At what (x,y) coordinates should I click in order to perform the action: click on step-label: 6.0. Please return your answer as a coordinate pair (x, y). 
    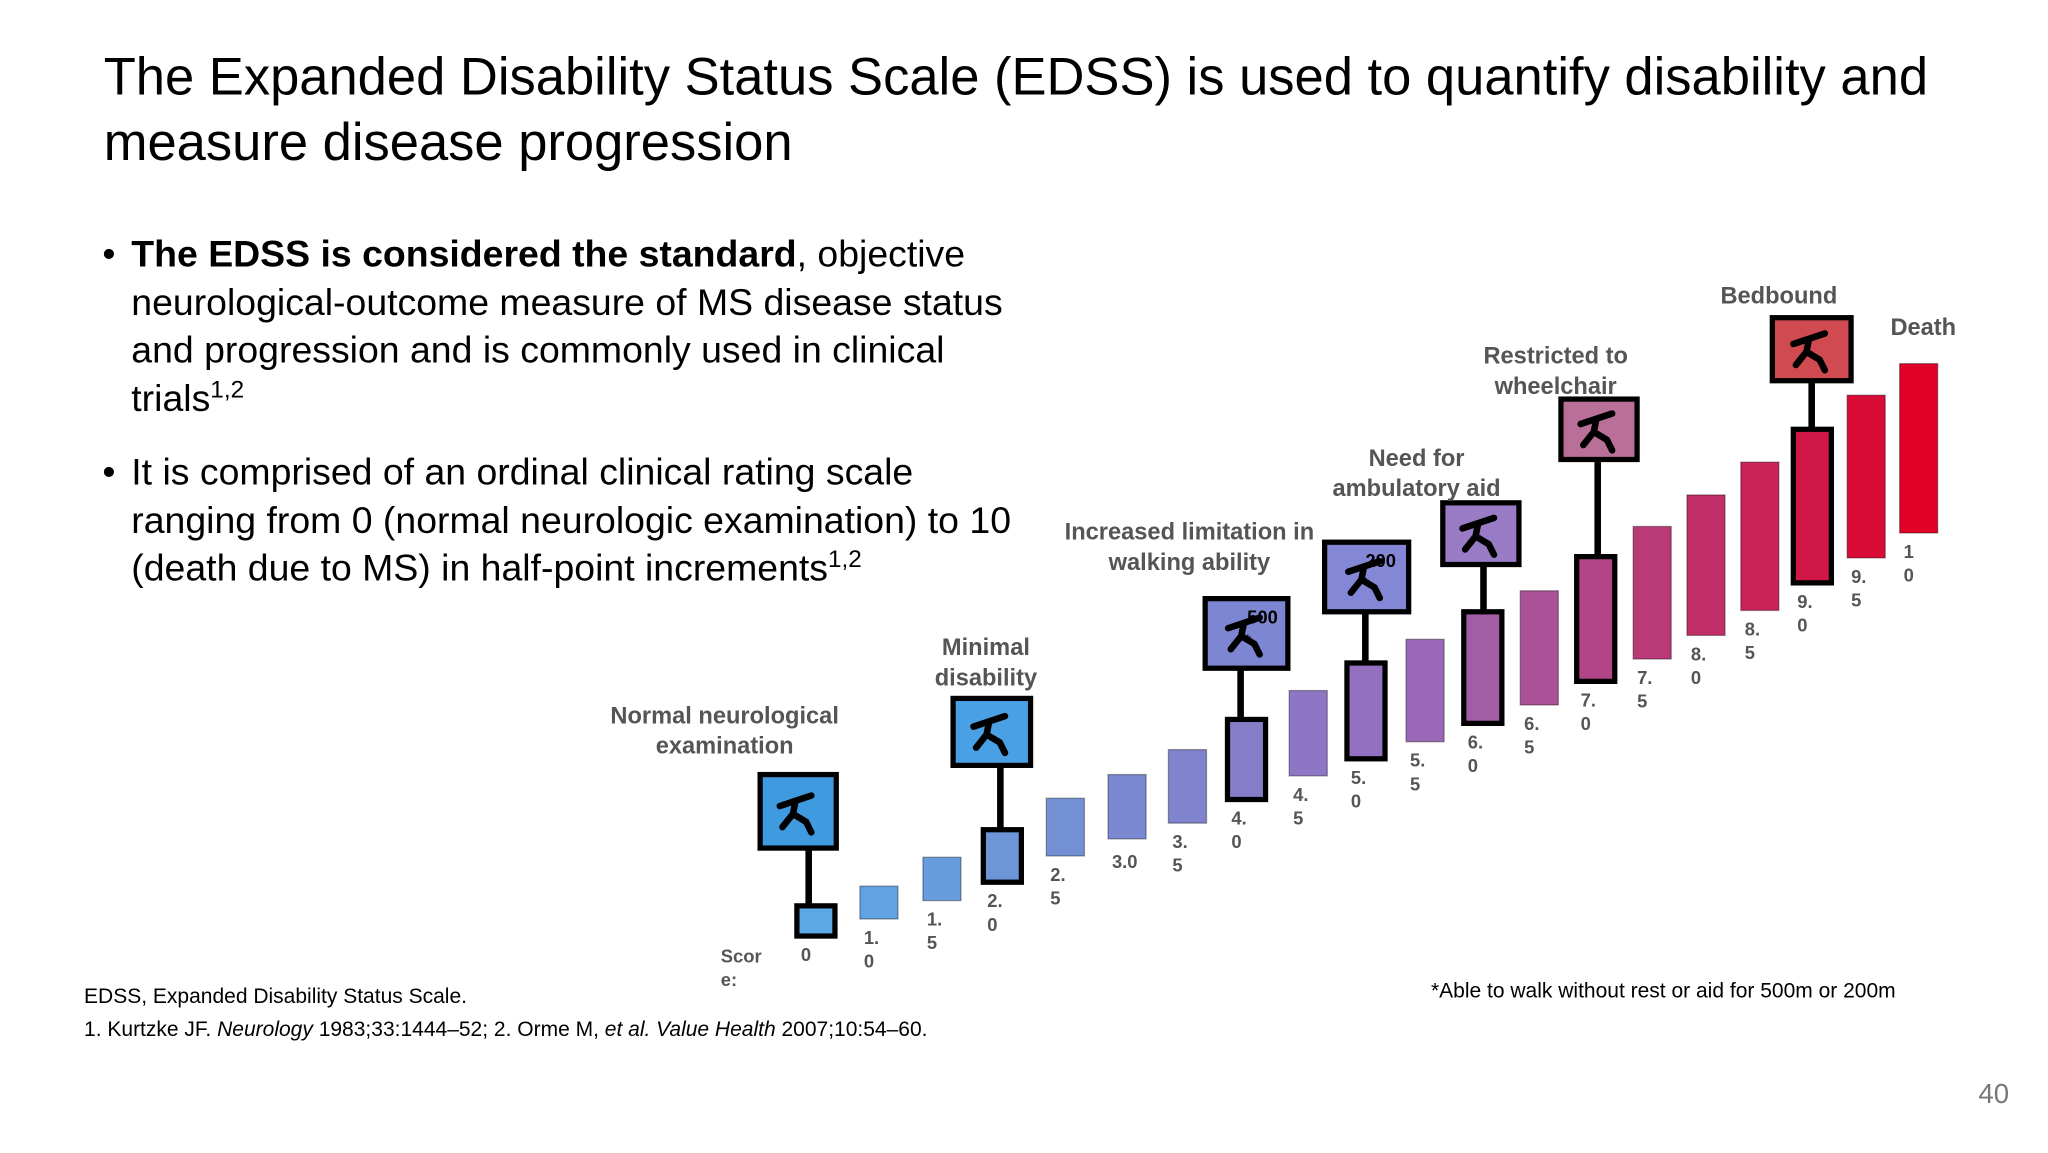
    Looking at the image, I should click on (1475, 753).